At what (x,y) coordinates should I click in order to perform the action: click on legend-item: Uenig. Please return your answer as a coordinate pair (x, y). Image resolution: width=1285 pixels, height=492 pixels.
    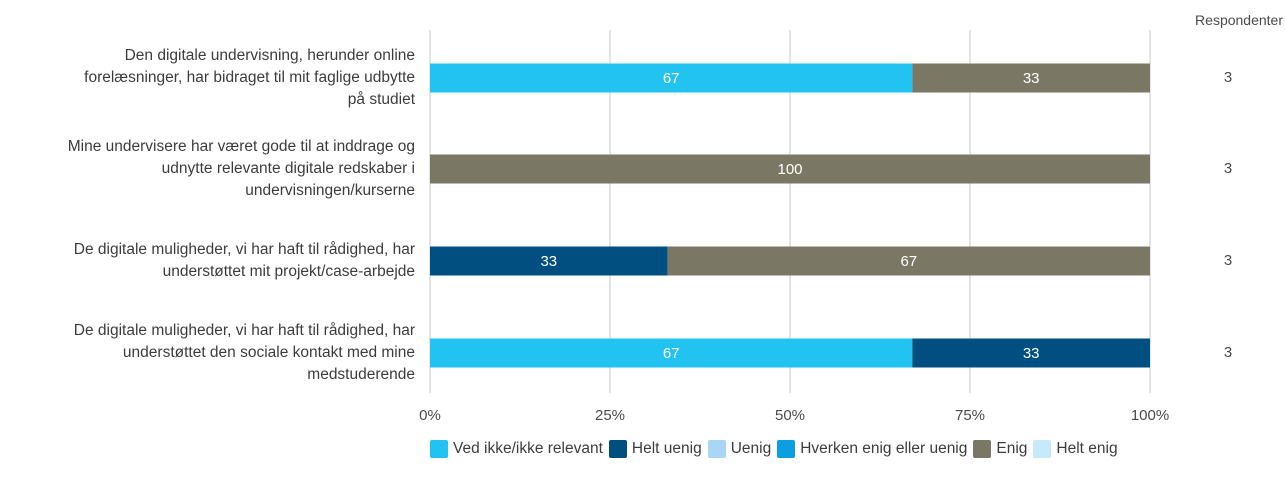
    Looking at the image, I should click on (739, 449).